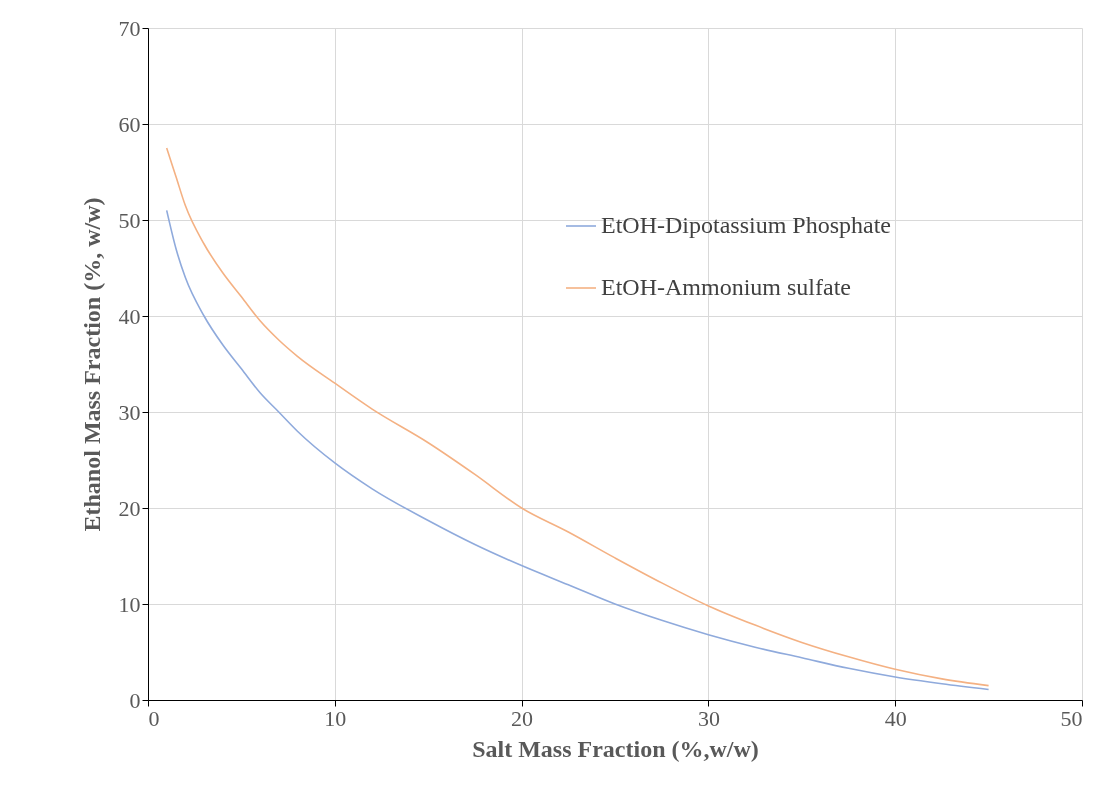 This screenshot has height=791, width=1101. Describe the element at coordinates (129, 220) in the screenshot. I see `y-tick-label: 50` at that location.